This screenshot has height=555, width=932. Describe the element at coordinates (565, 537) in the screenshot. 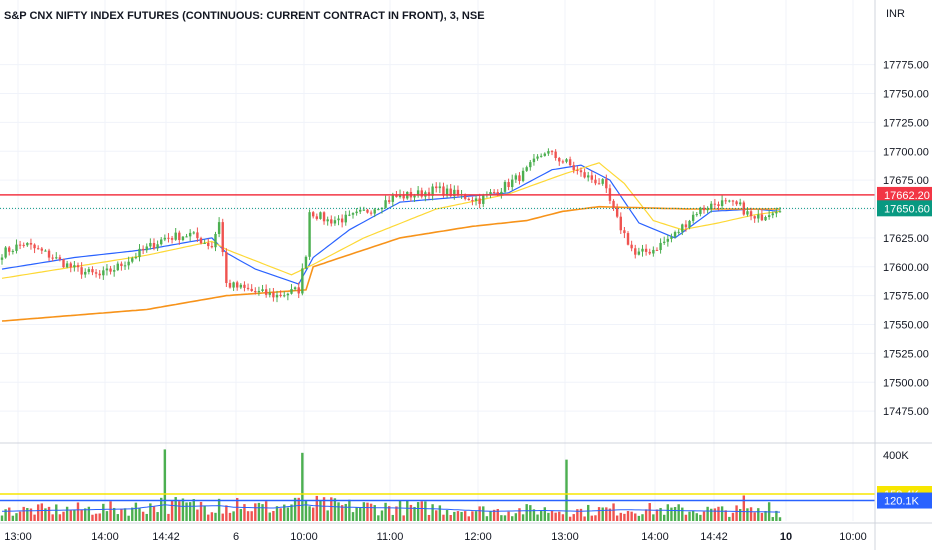

I see `time-tick-label: 13:00` at that location.